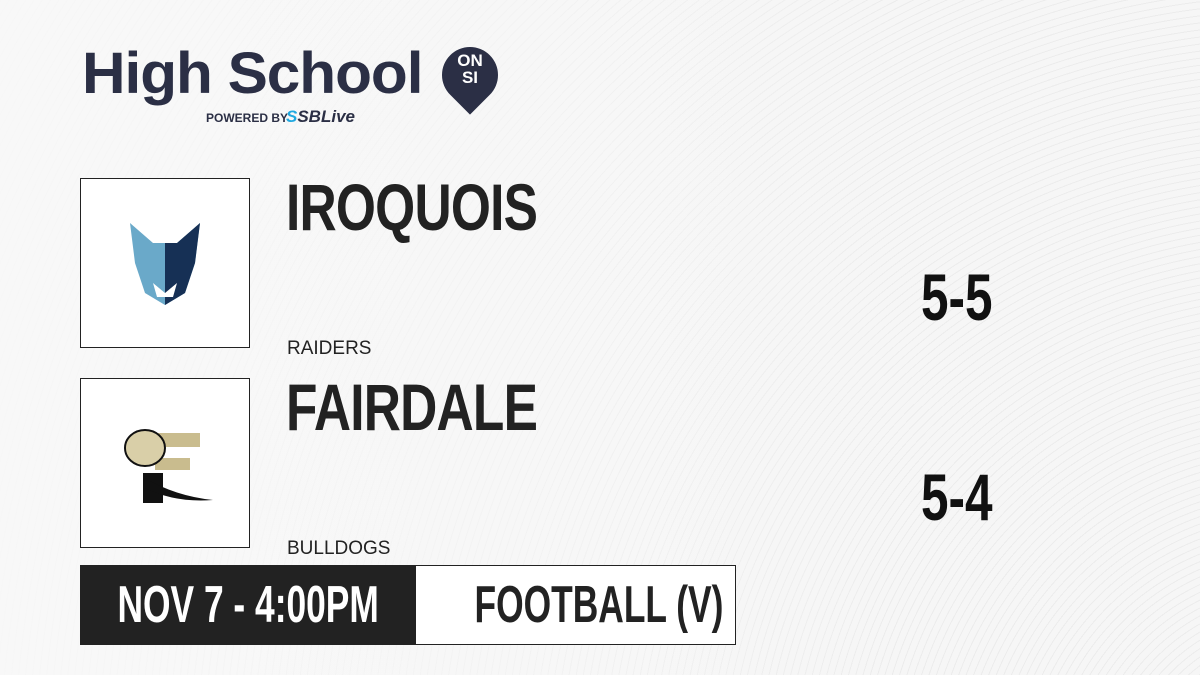  I want to click on game-sport: FOOTBALL (V), so click(599, 605).